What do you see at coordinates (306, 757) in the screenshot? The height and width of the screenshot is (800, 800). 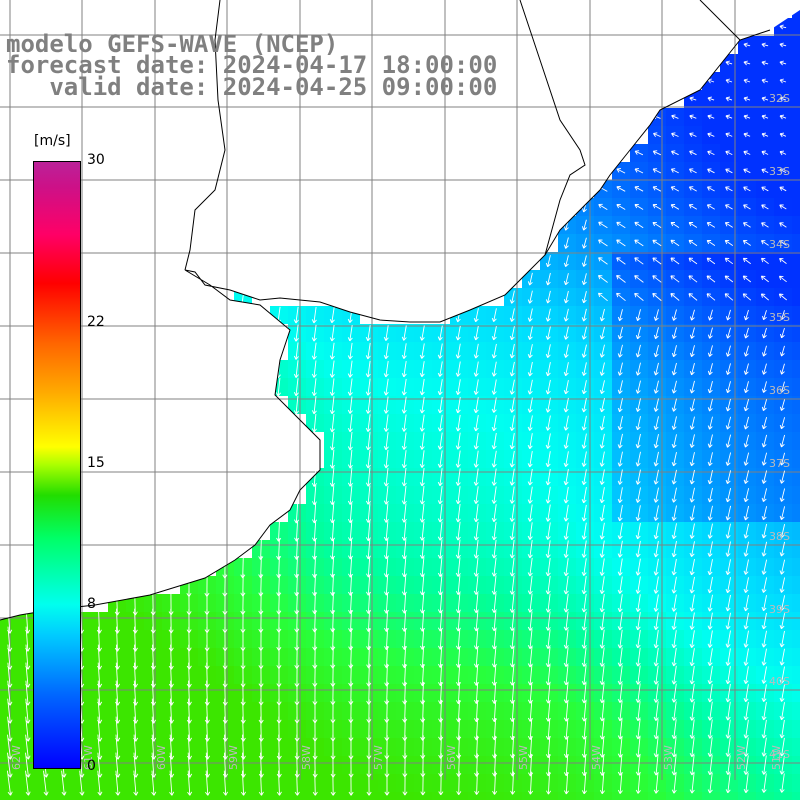 I see `longitude-label: 58W` at bounding box center [306, 757].